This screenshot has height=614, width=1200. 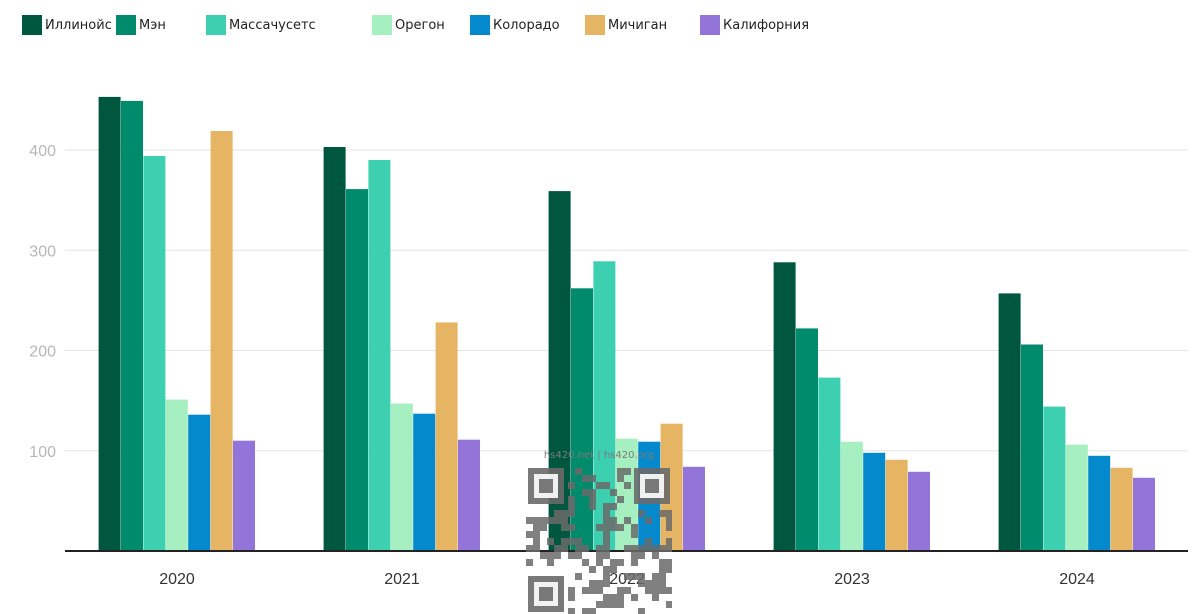 What do you see at coordinates (67, 25) in the screenshot?
I see `legend-item: Иллинойс` at bounding box center [67, 25].